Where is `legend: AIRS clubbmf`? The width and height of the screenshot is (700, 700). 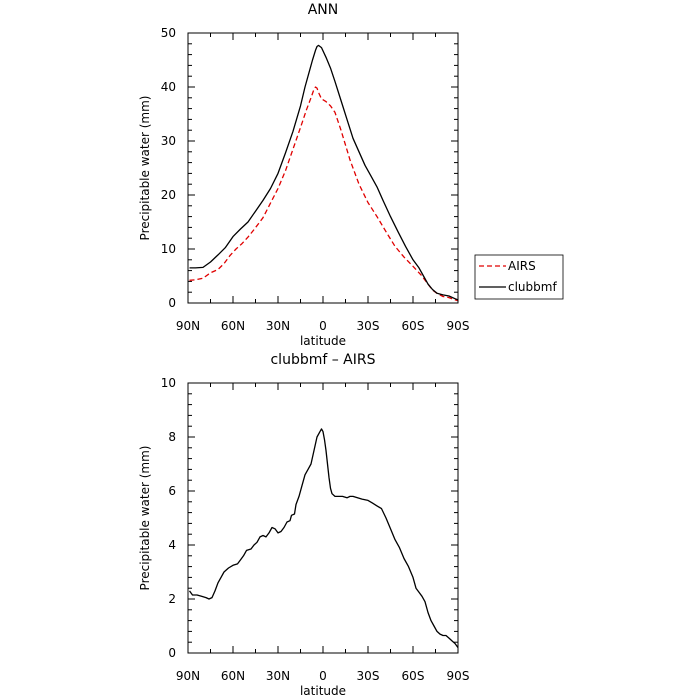 legend: AIRS clubbmf is located at coordinates (519, 277).